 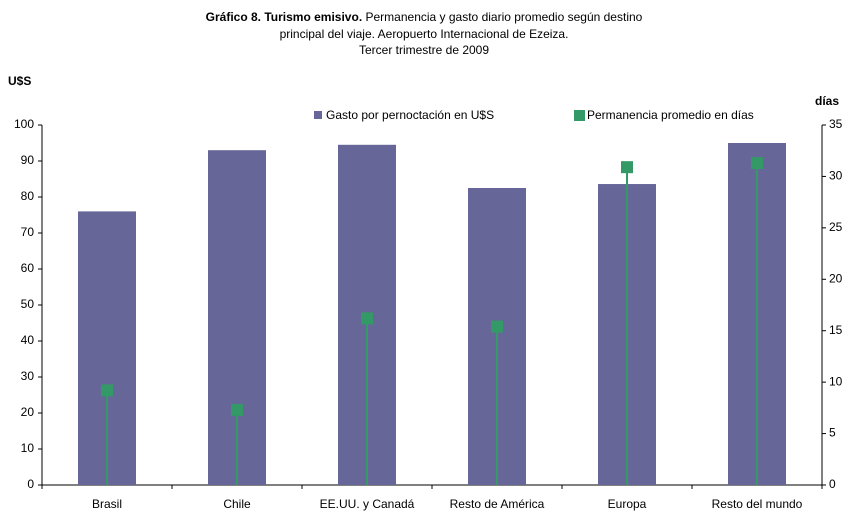 What do you see at coordinates (28, 196) in the screenshot?
I see `y-tick-label: 80` at bounding box center [28, 196].